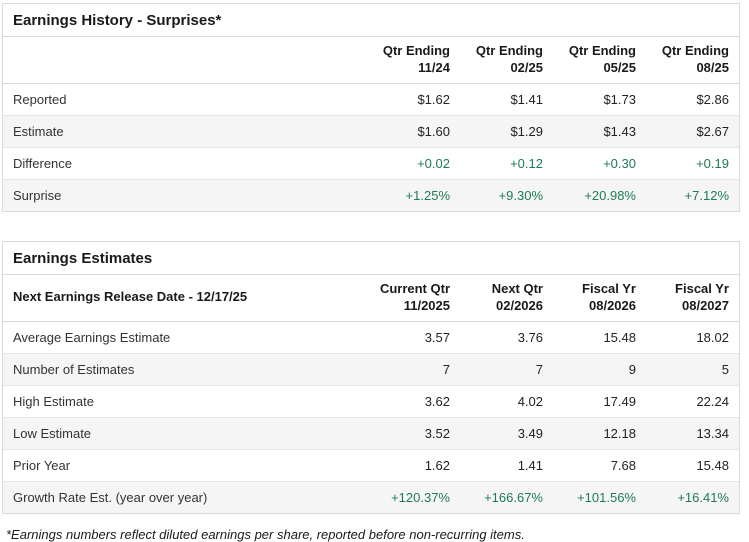  What do you see at coordinates (517, 288) in the screenshot?
I see `column-header-line1: Next Qtr` at bounding box center [517, 288].